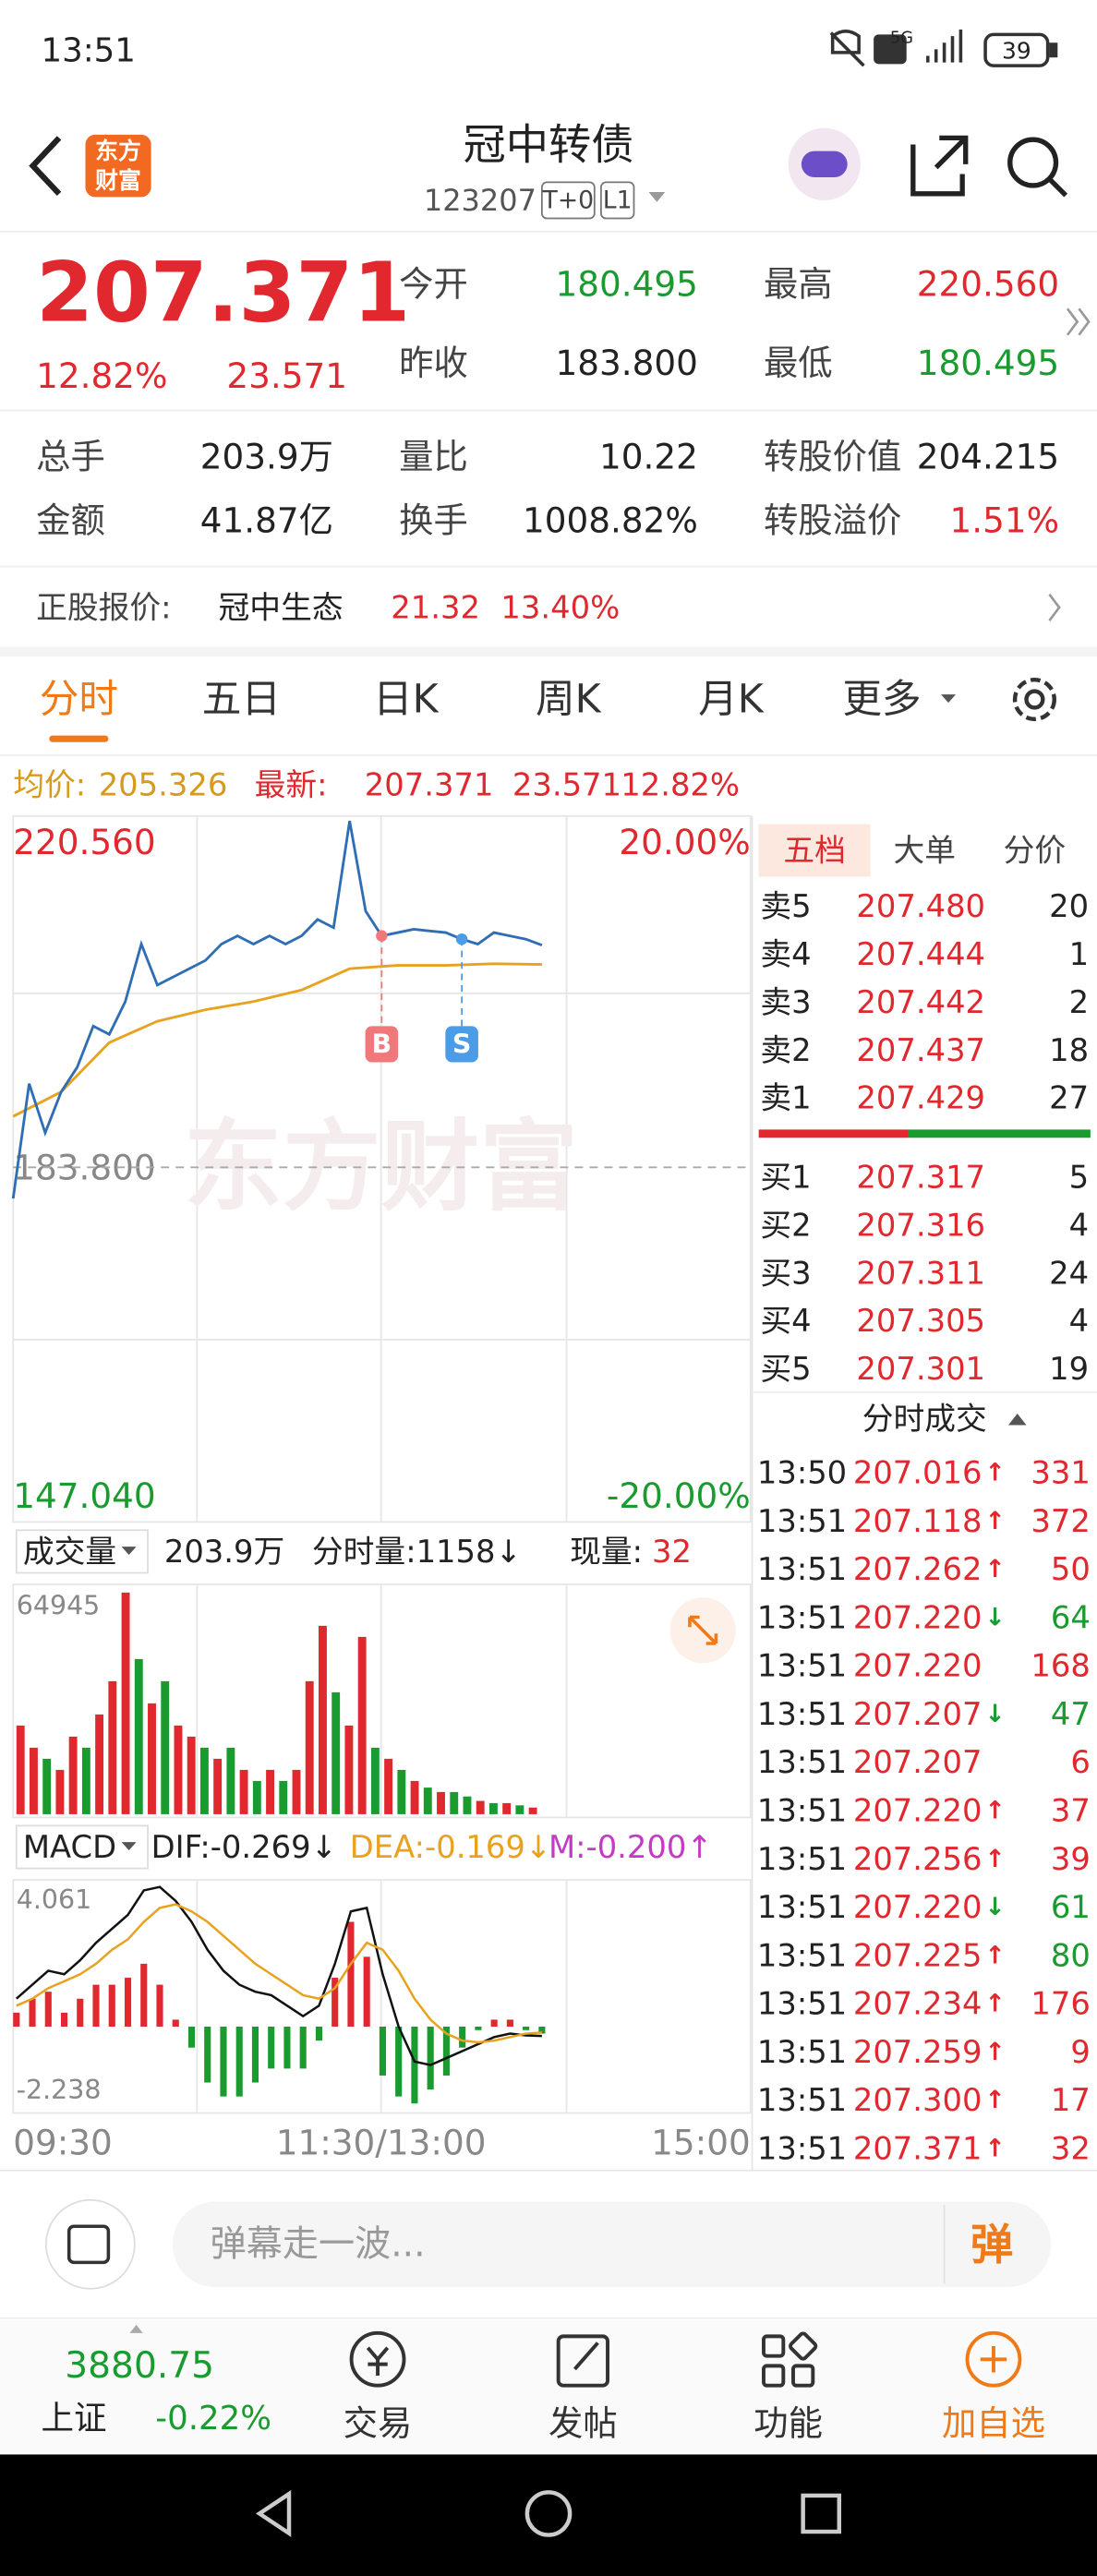 This screenshot has height=2576, width=1097. Describe the element at coordinates (921, 1098) in the screenshot. I see `book-price: 207.429` at that location.